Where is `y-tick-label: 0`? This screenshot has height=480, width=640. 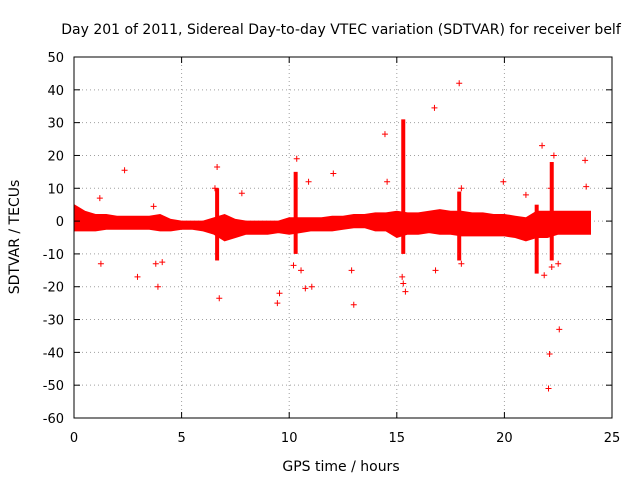
y-tick-label: 0 is located at coordinates (60, 222).